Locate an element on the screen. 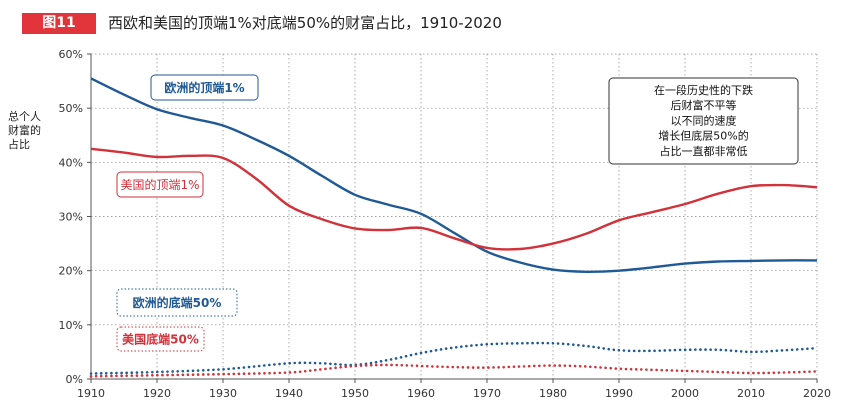  x-tick-label: 1910 is located at coordinates (91, 393).